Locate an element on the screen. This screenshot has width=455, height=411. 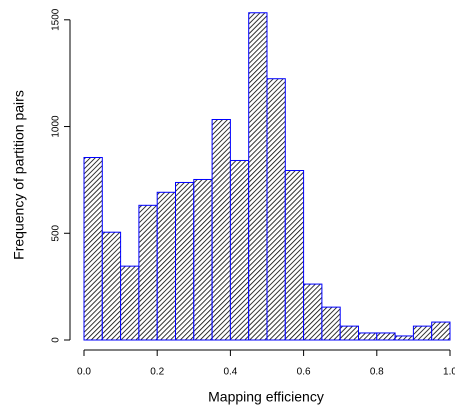
y-tick-label: 500 is located at coordinates (56, 232).